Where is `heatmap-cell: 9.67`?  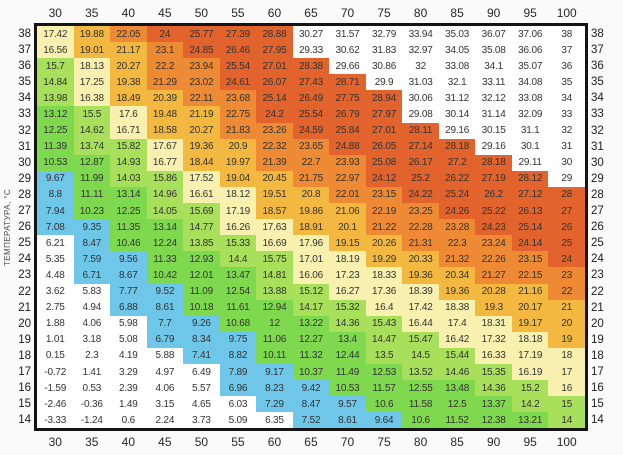 heatmap-cell: 9.67 is located at coordinates (55, 178).